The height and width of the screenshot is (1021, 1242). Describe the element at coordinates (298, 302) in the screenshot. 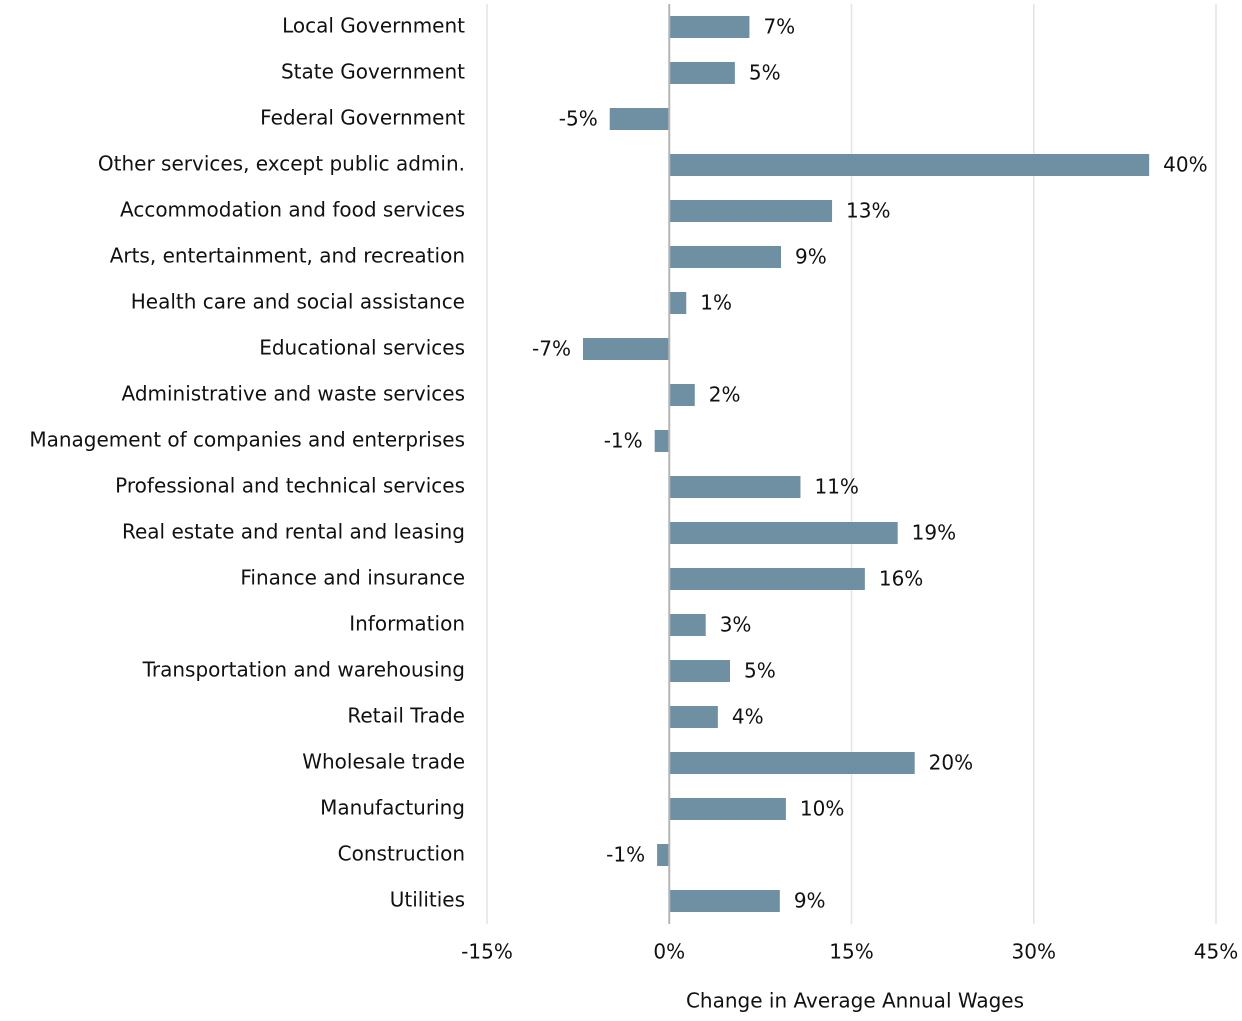

I see `y-tick-label: Health care and social assistance` at that location.